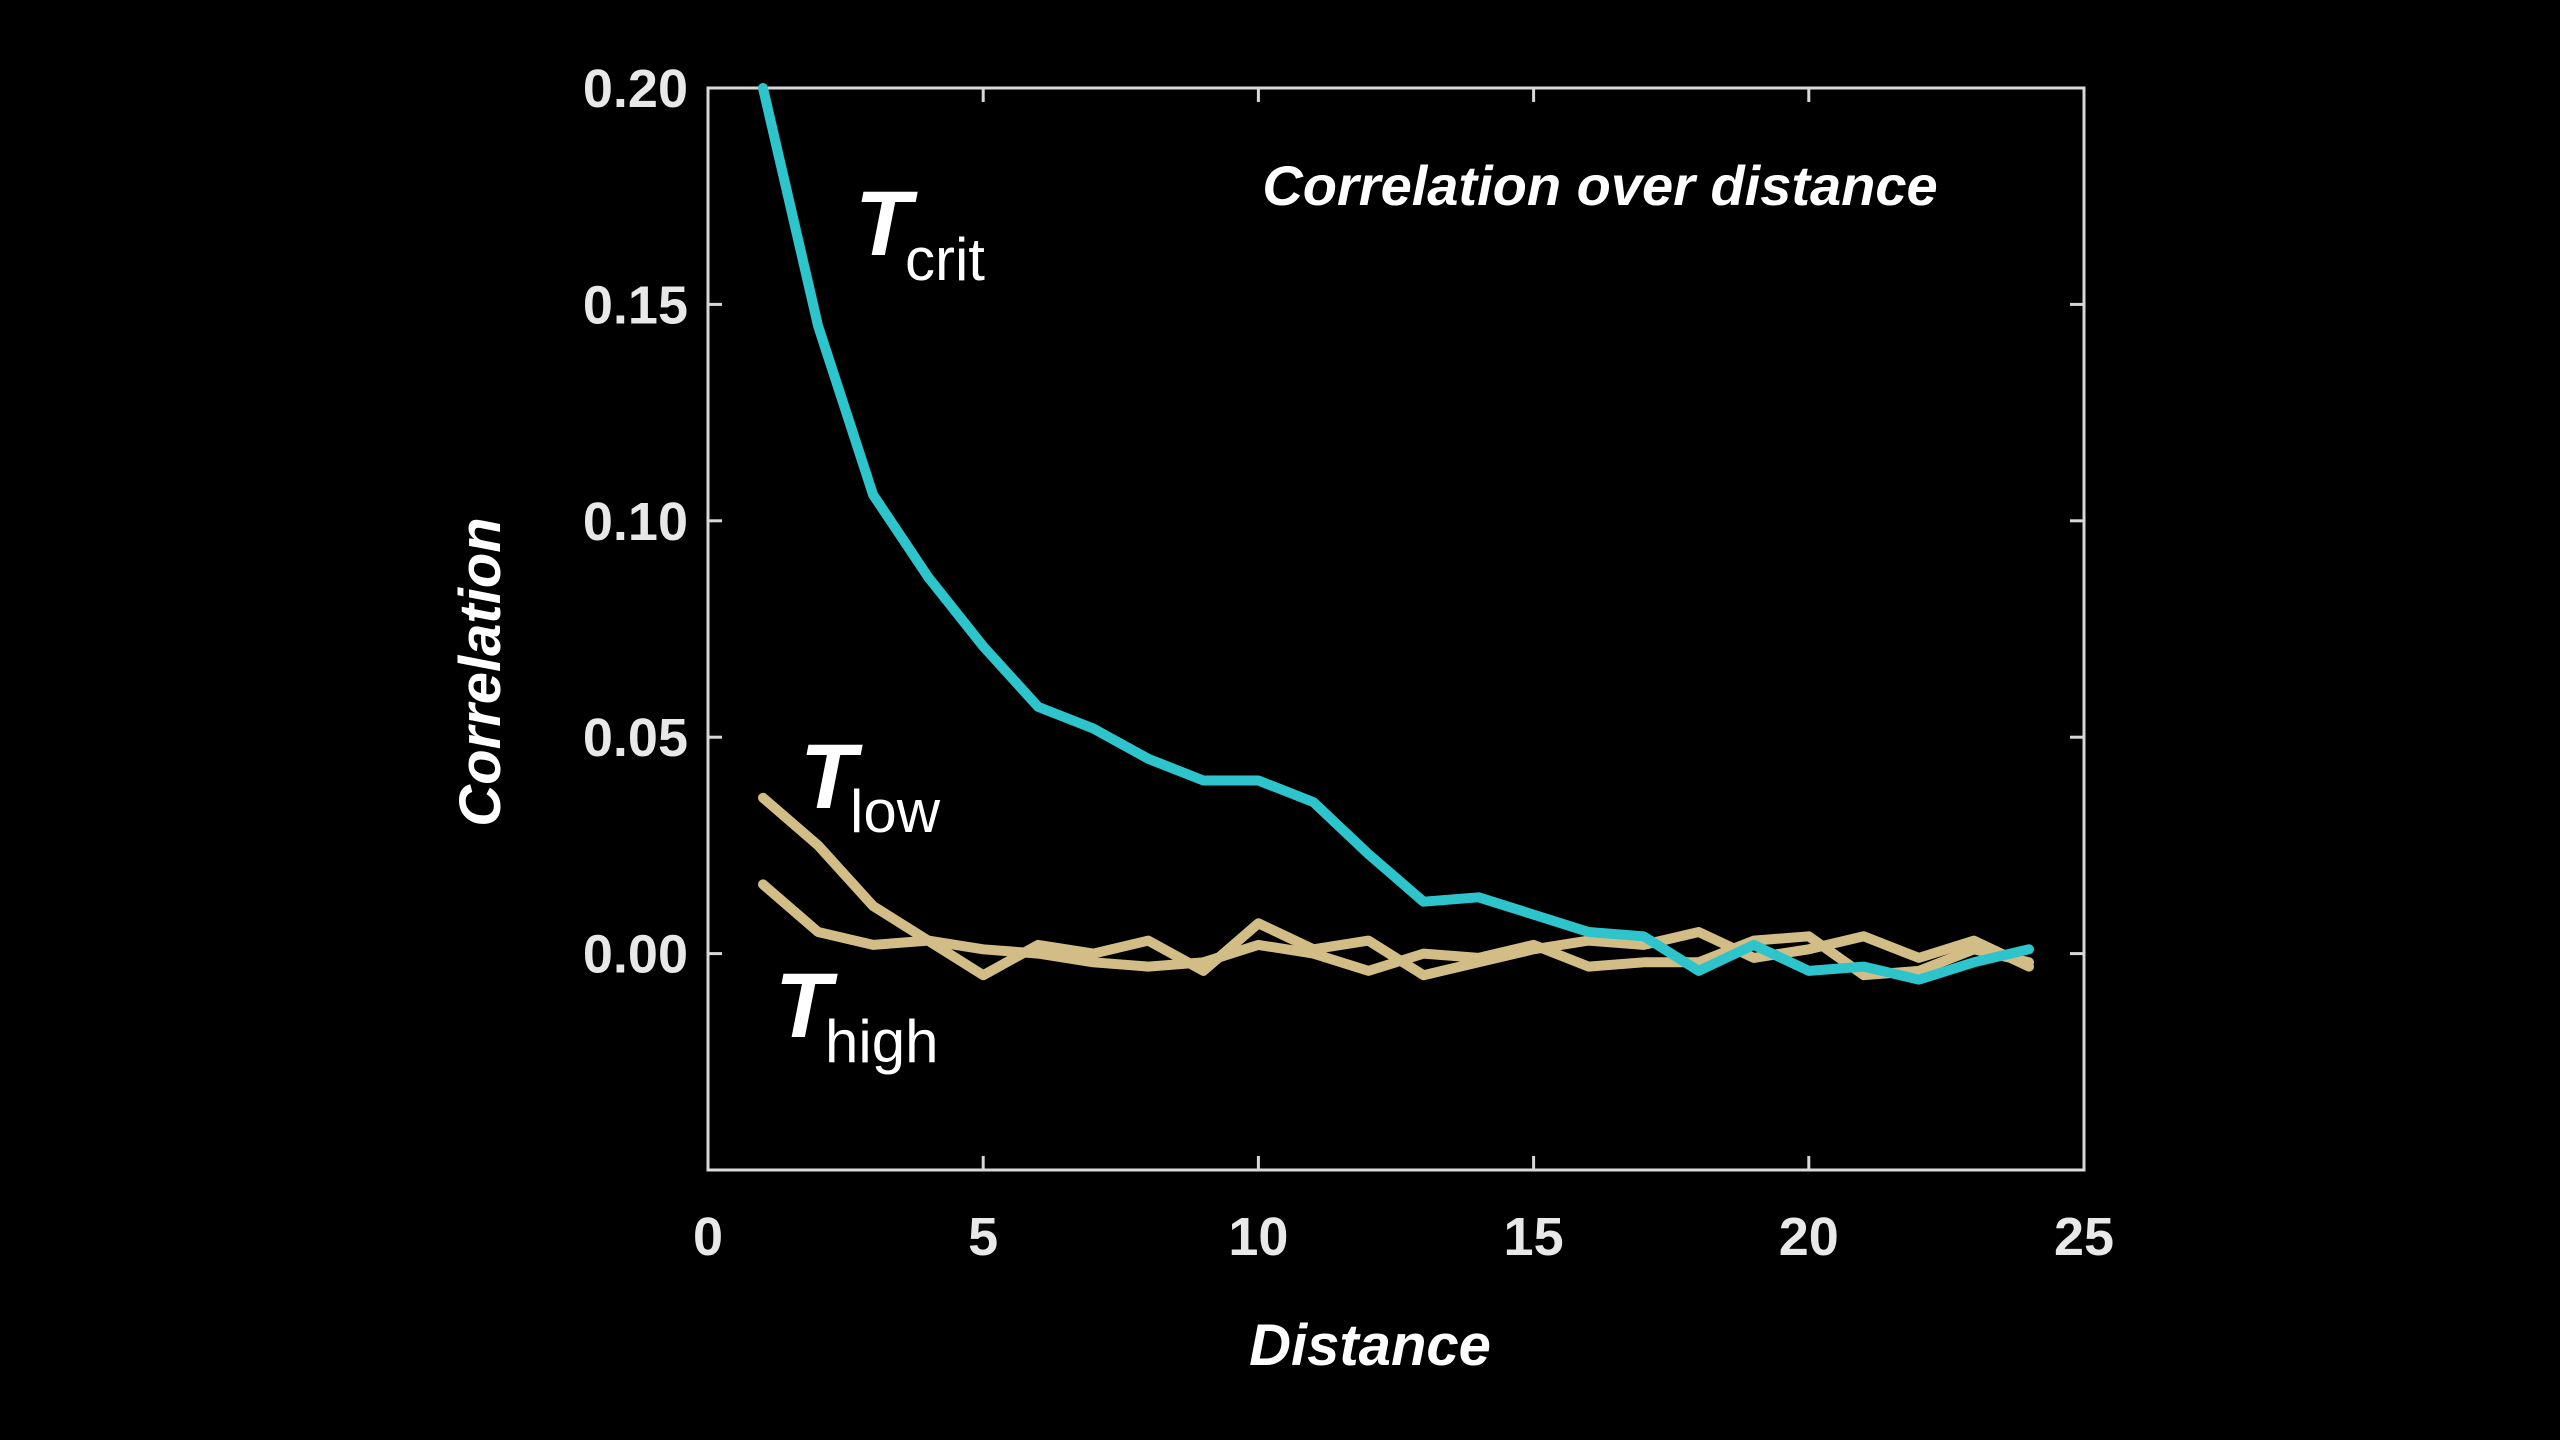 This screenshot has height=1440, width=2560. Describe the element at coordinates (983, 1237) in the screenshot. I see `x-tick-label: 5` at that location.